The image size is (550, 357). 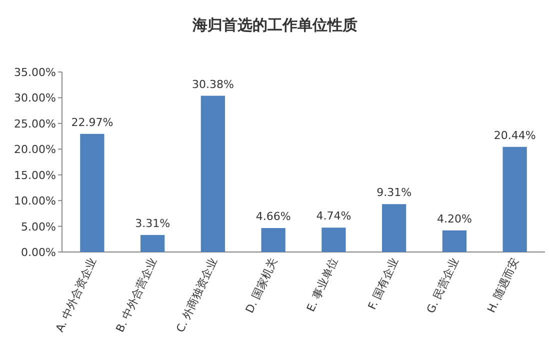 I want to click on y-tick-label: 5.00%, so click(x=38, y=227).